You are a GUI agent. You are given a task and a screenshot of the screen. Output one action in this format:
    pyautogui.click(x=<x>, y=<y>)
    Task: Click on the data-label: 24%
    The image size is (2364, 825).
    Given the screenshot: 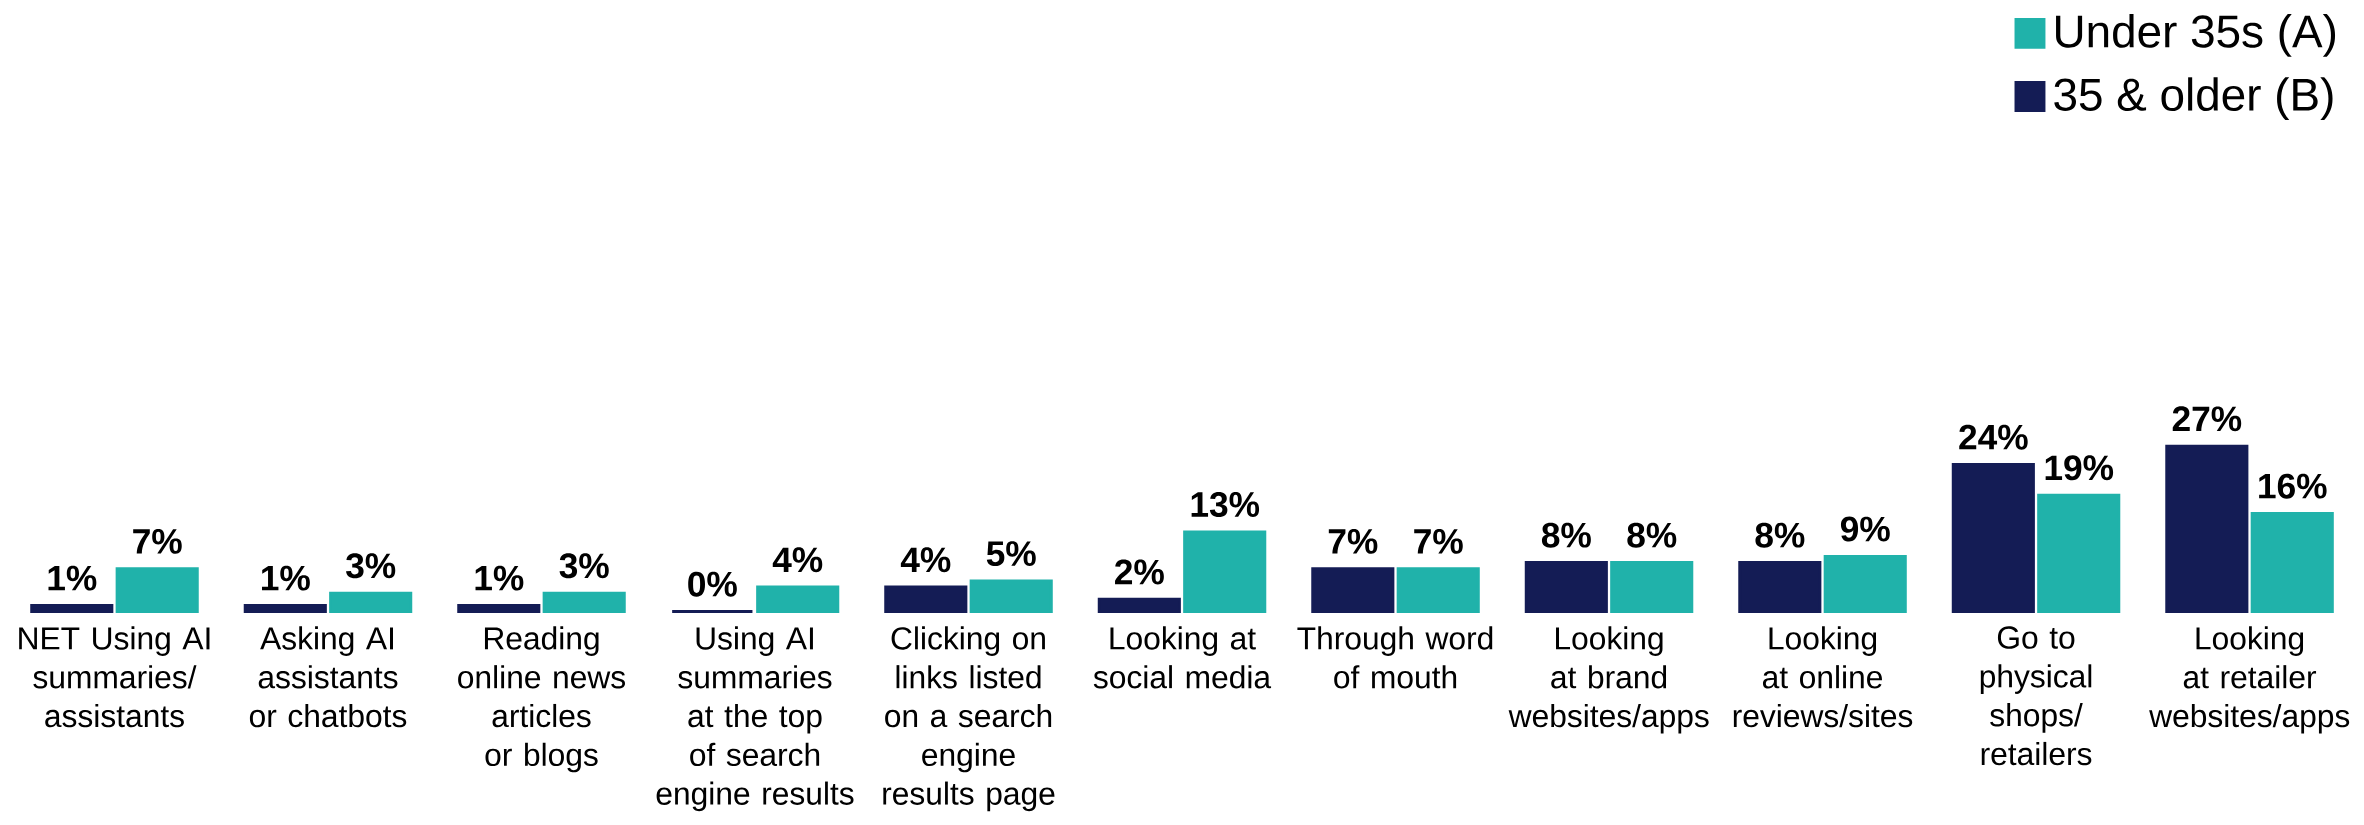 What is the action you would take?
    pyautogui.click(x=1993, y=437)
    